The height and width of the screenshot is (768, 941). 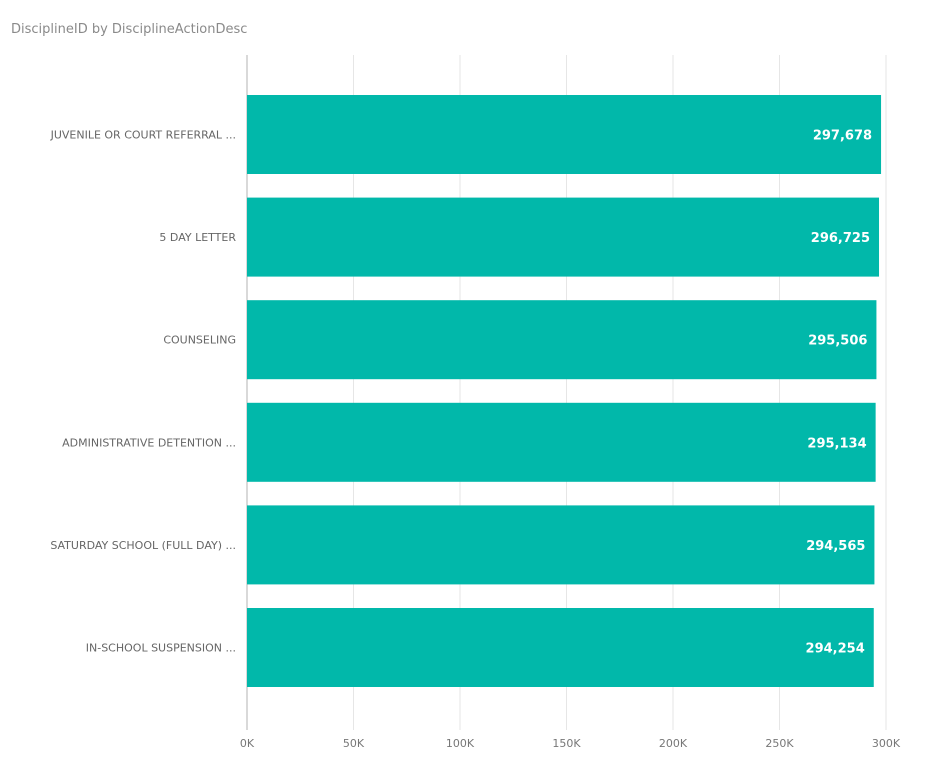 What do you see at coordinates (673, 743) in the screenshot?
I see `x-tick-label: 200K` at bounding box center [673, 743].